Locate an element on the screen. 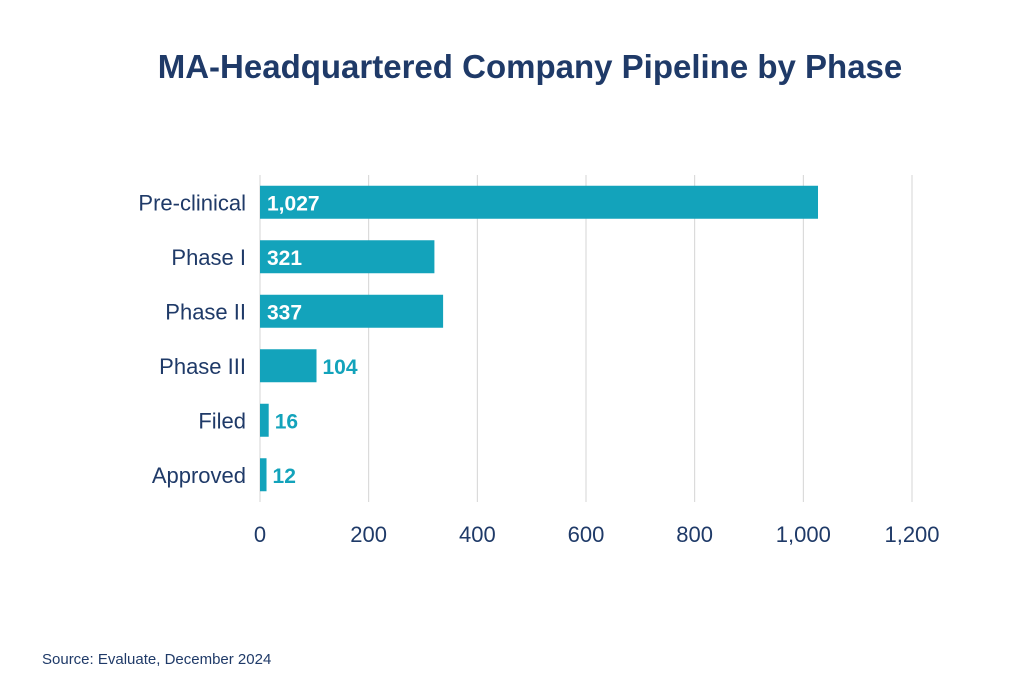  data-label: 16 is located at coordinates (286, 421).